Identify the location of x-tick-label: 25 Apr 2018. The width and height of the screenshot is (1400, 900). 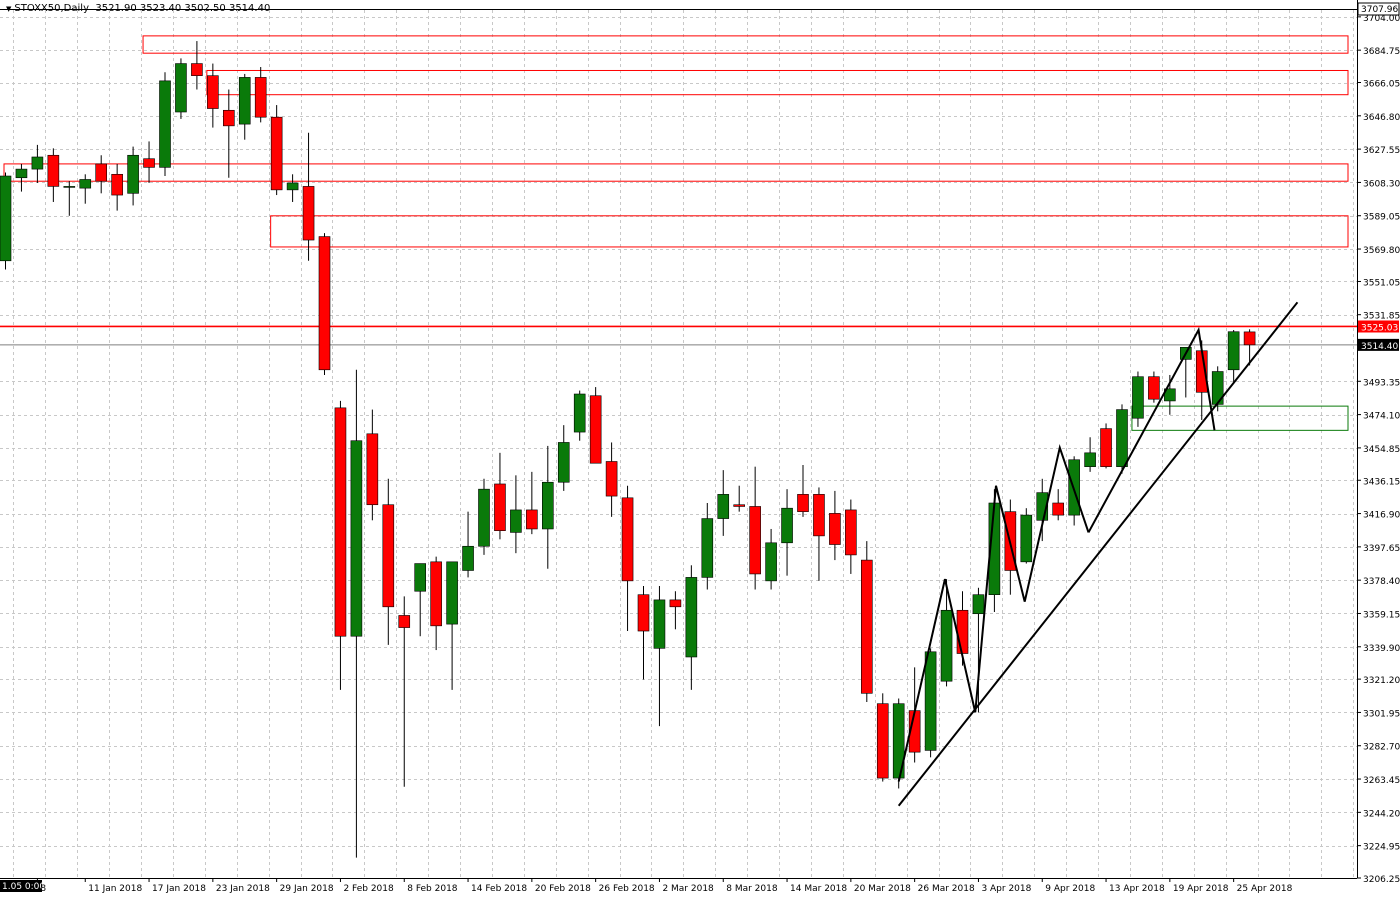
(1265, 889).